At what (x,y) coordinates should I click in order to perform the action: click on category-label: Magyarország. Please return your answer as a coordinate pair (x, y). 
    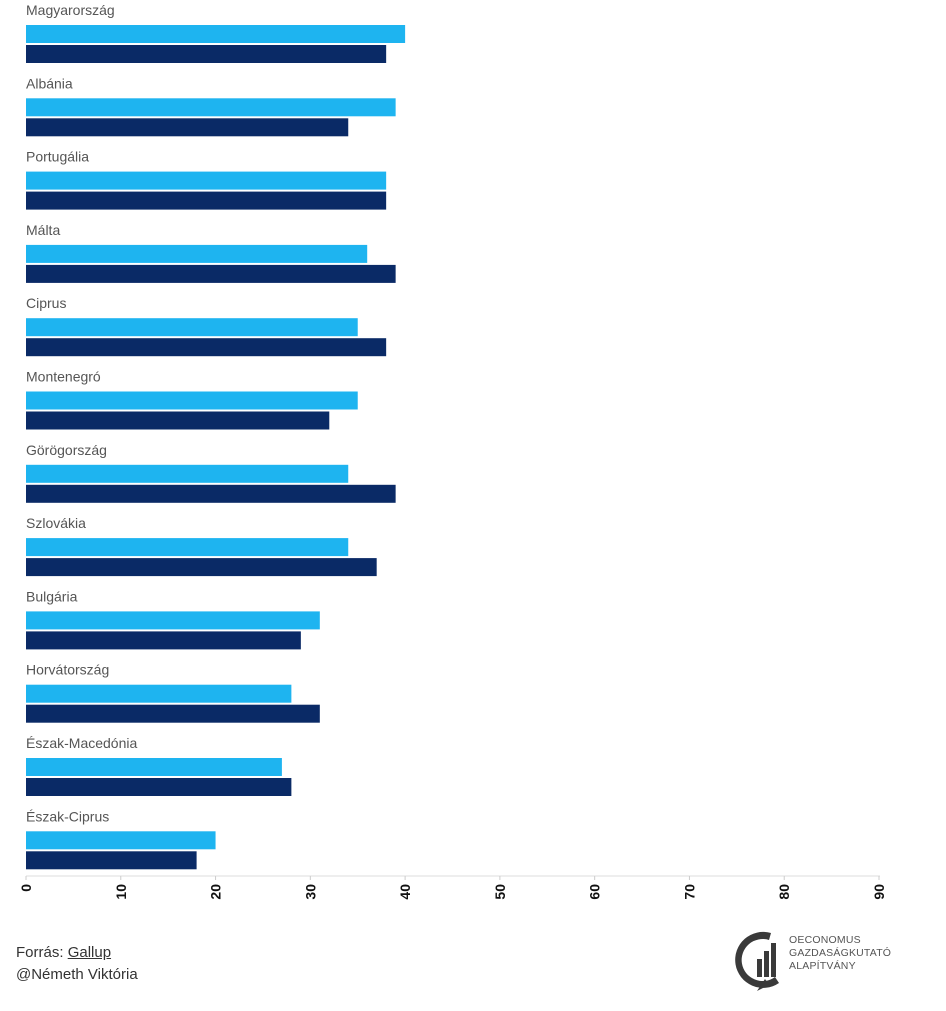
    Looking at the image, I should click on (70, 10).